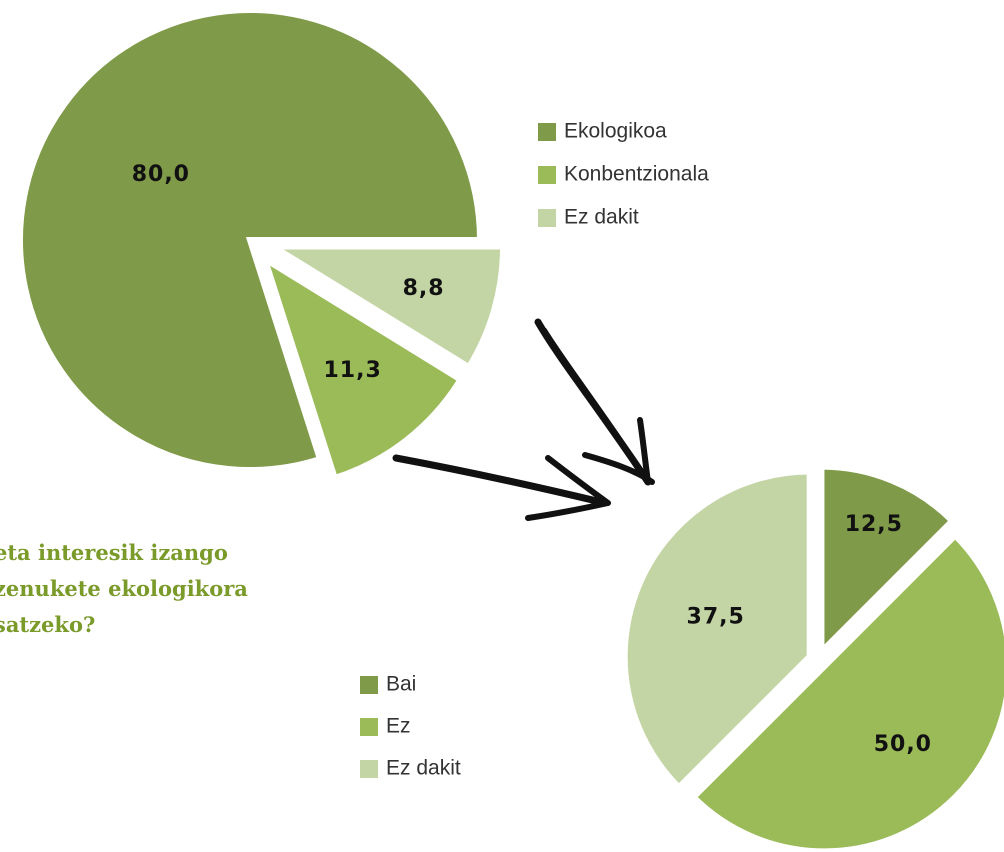 This screenshot has width=1004, height=852. What do you see at coordinates (716, 617) in the screenshot?
I see `data-label: 37,5` at bounding box center [716, 617].